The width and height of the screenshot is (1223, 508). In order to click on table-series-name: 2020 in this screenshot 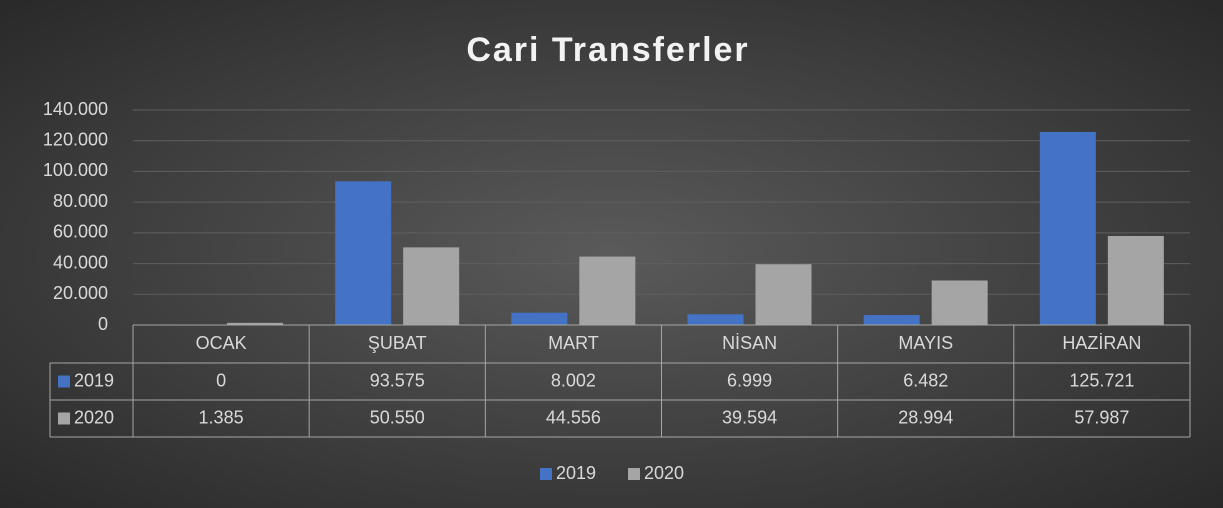, I will do `click(94, 417)`.